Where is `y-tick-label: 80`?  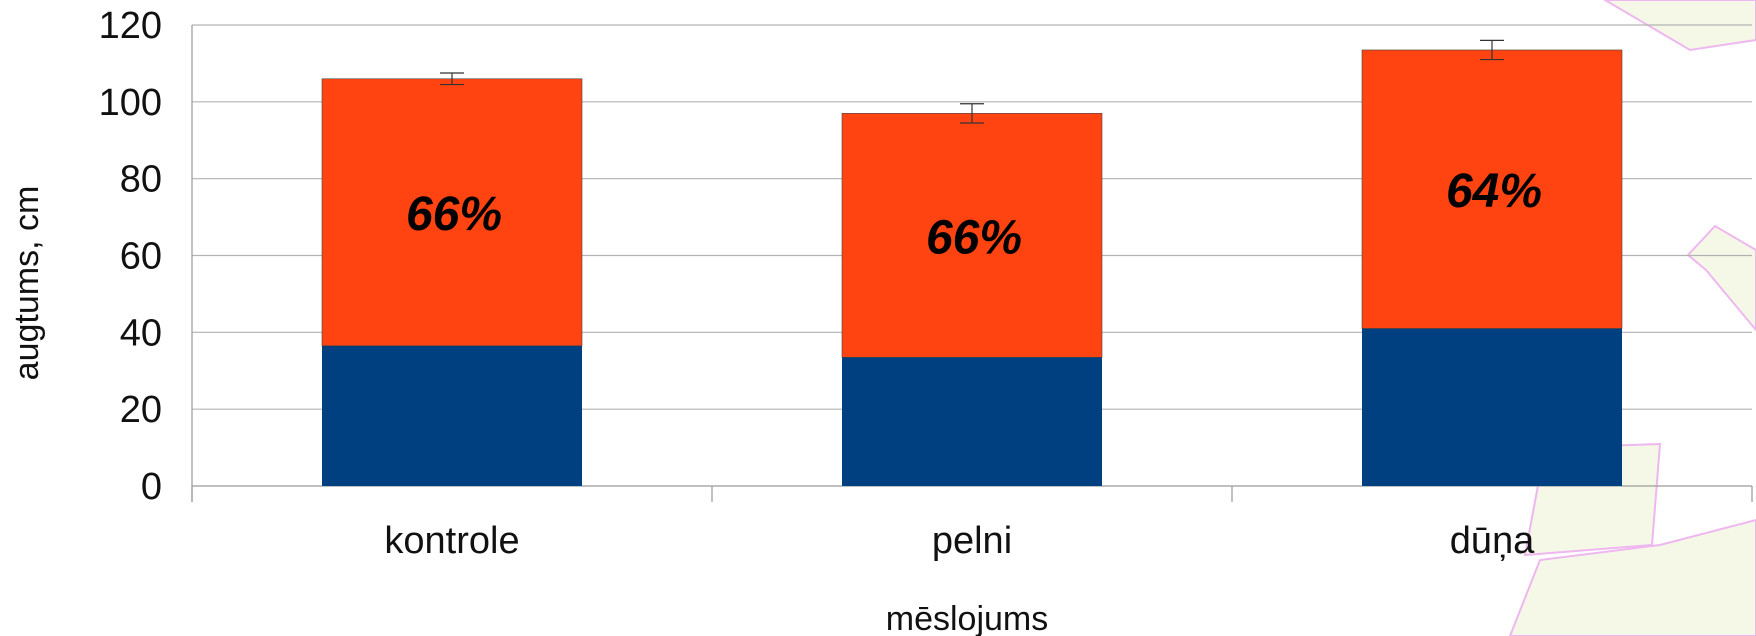
y-tick-label: 80 is located at coordinates (141, 180).